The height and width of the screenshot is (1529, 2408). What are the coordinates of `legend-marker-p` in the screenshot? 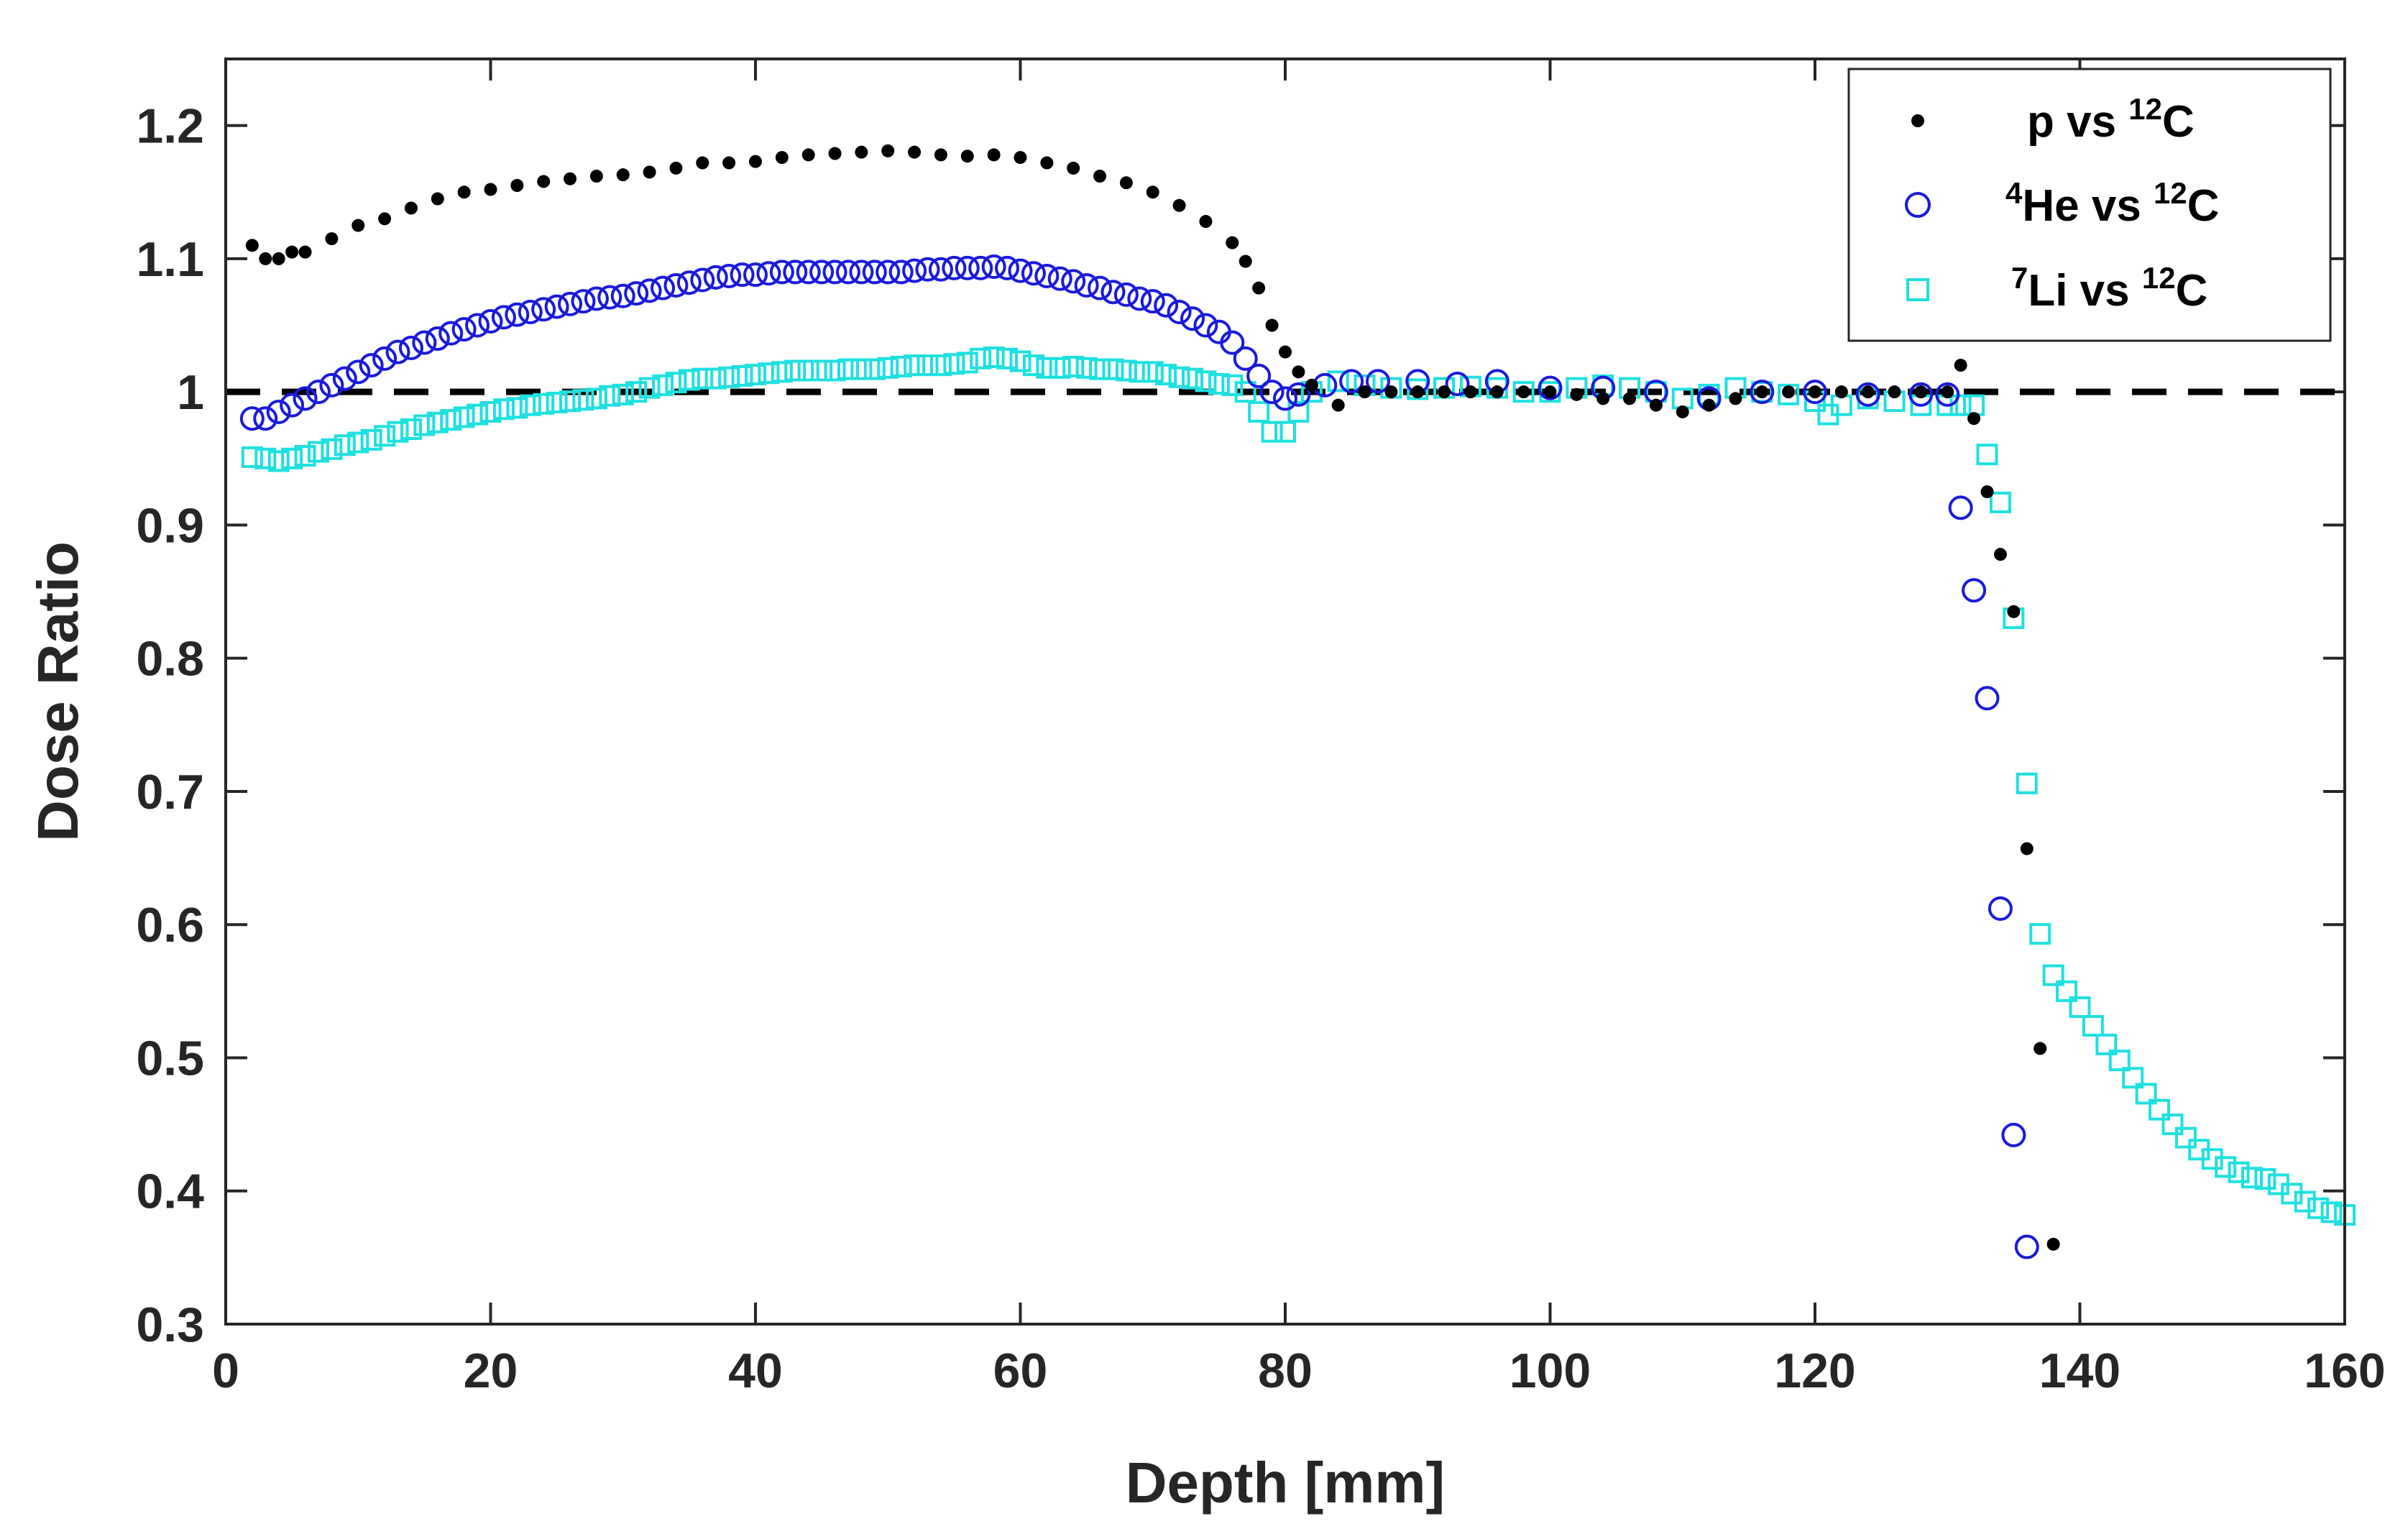 It's located at (1917, 120).